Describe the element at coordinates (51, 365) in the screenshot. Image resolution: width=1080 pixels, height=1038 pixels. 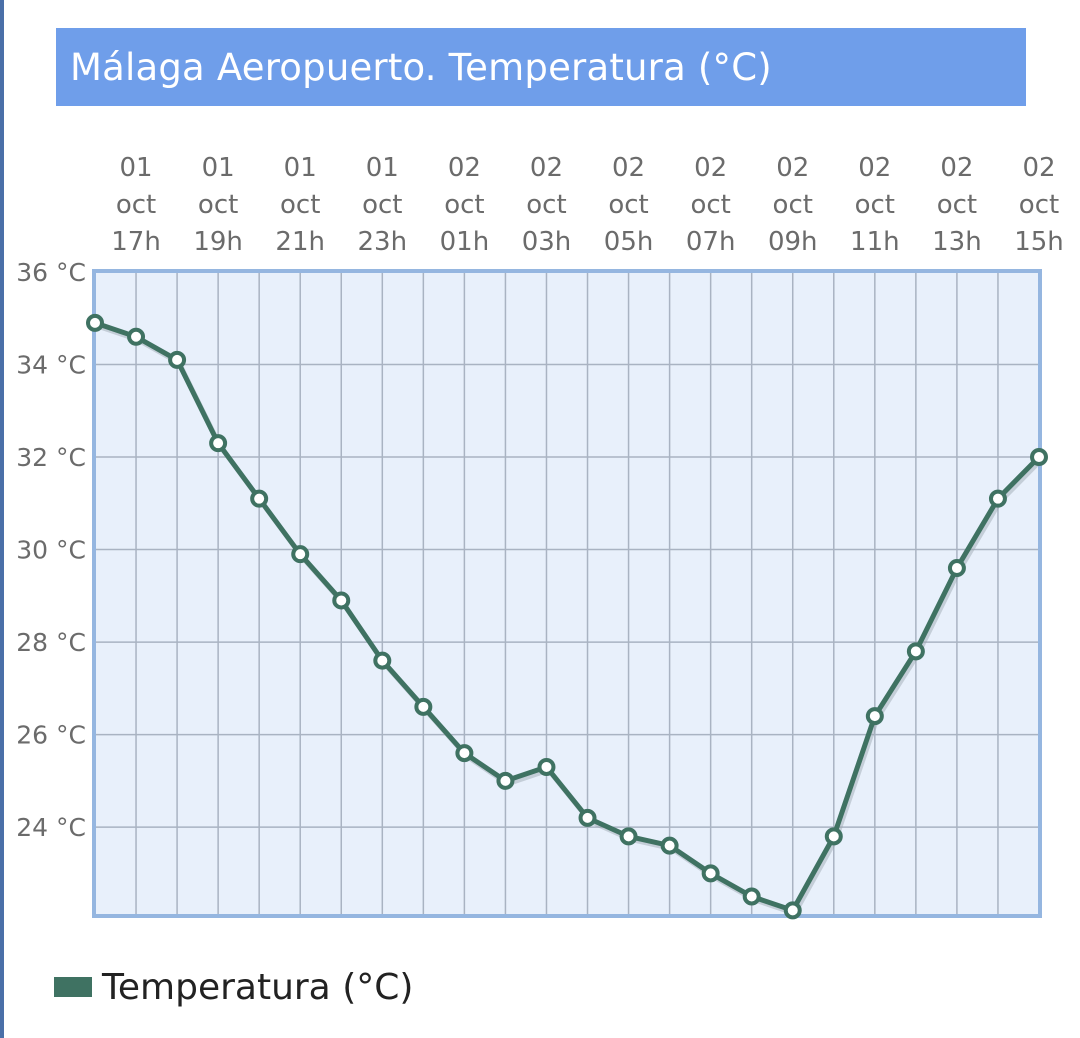
I see `y-tick-label: 34 °C` at that location.